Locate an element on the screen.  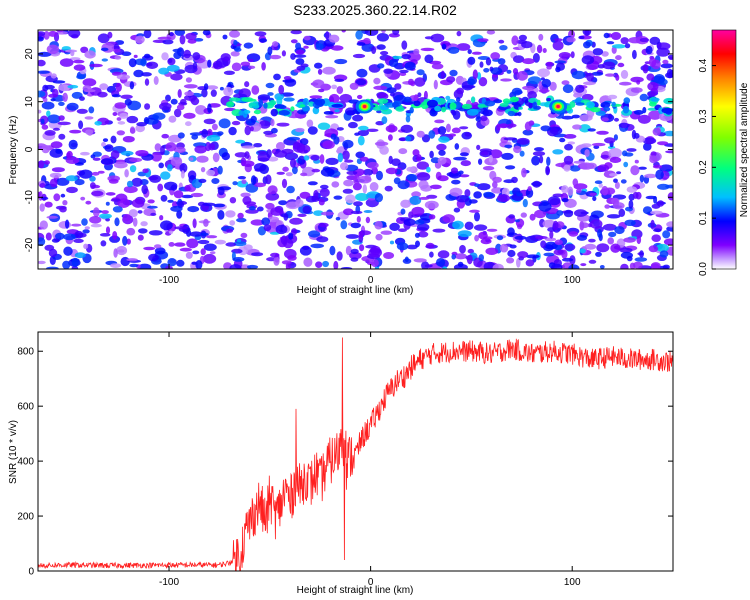
colorbar-tick-label: 0.4 is located at coordinates (703, 65).